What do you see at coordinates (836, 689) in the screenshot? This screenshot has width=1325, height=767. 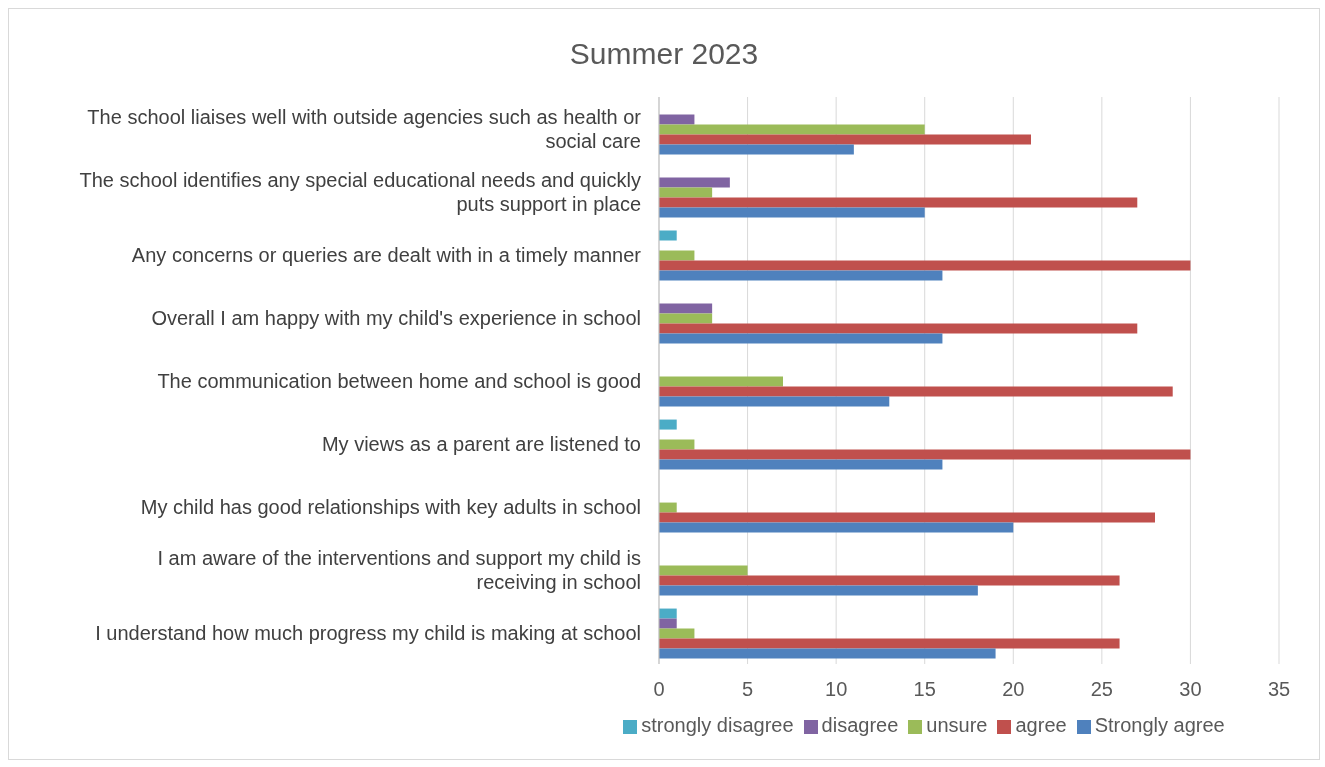 I see `x-tick-label: 10` at bounding box center [836, 689].